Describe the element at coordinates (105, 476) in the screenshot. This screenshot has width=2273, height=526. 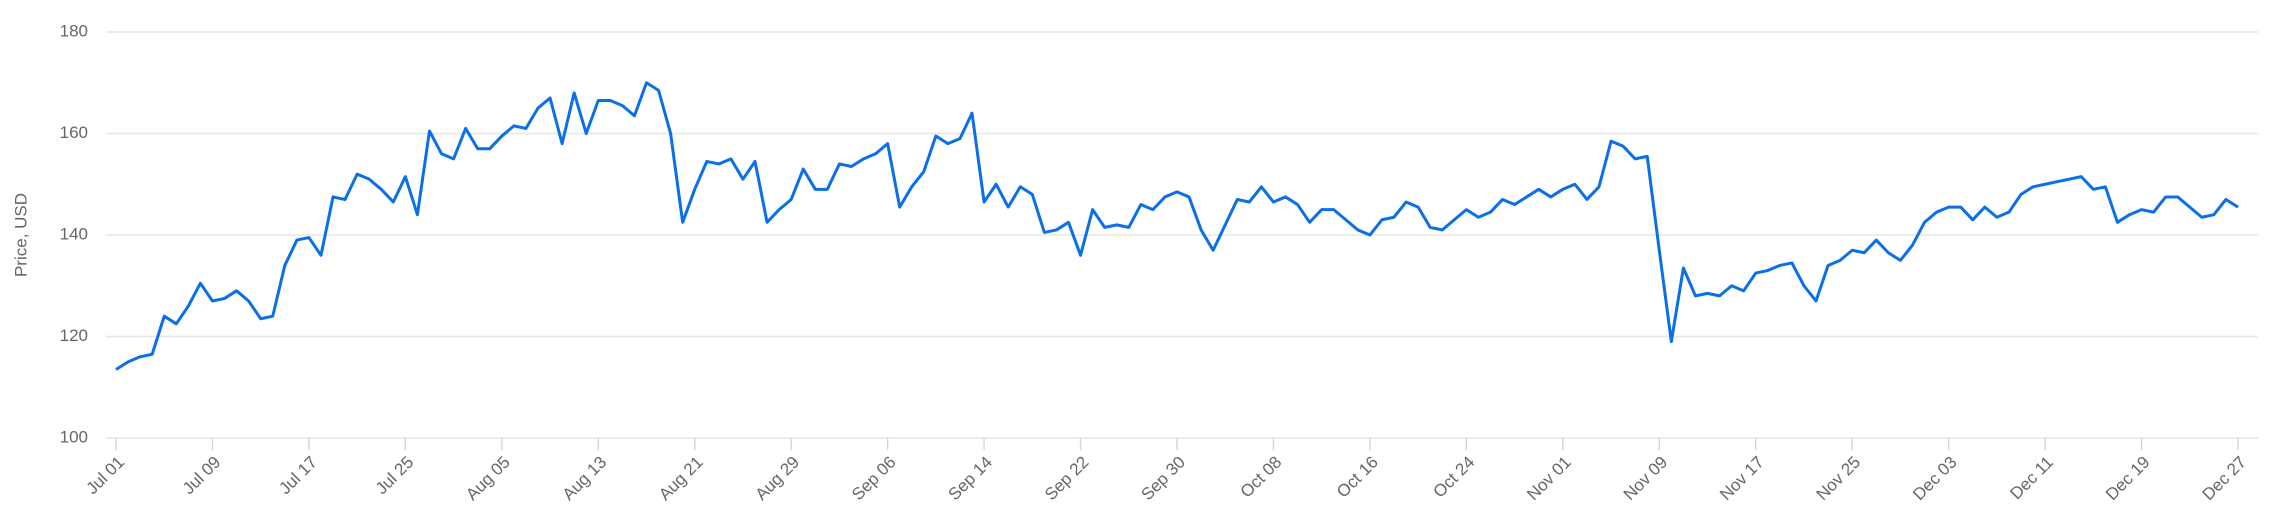
I see `x-tick-label: Jul 01` at that location.